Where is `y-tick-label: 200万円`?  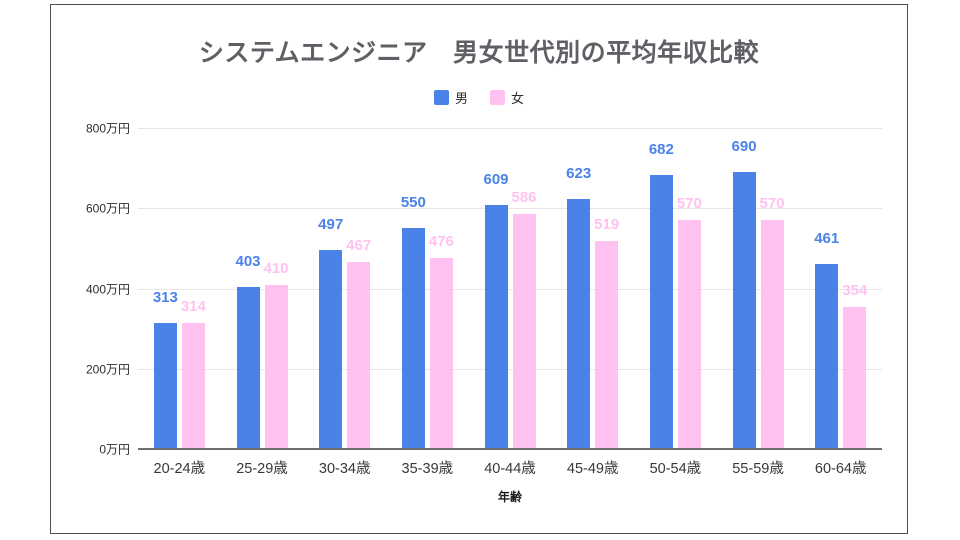 y-tick-label: 200万円 is located at coordinates (107, 369).